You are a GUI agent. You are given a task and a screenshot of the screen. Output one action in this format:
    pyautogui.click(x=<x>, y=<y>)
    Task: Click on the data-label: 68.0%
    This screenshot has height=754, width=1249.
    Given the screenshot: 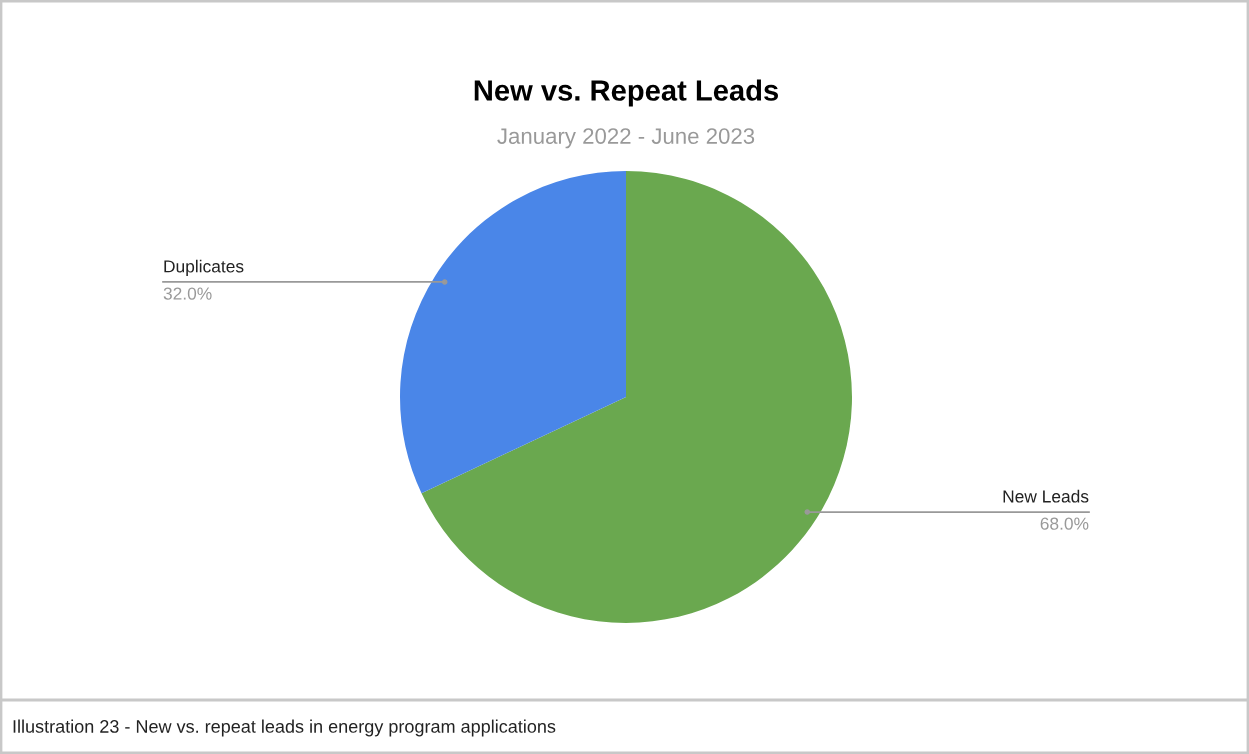 What is the action you would take?
    pyautogui.click(x=1064, y=523)
    